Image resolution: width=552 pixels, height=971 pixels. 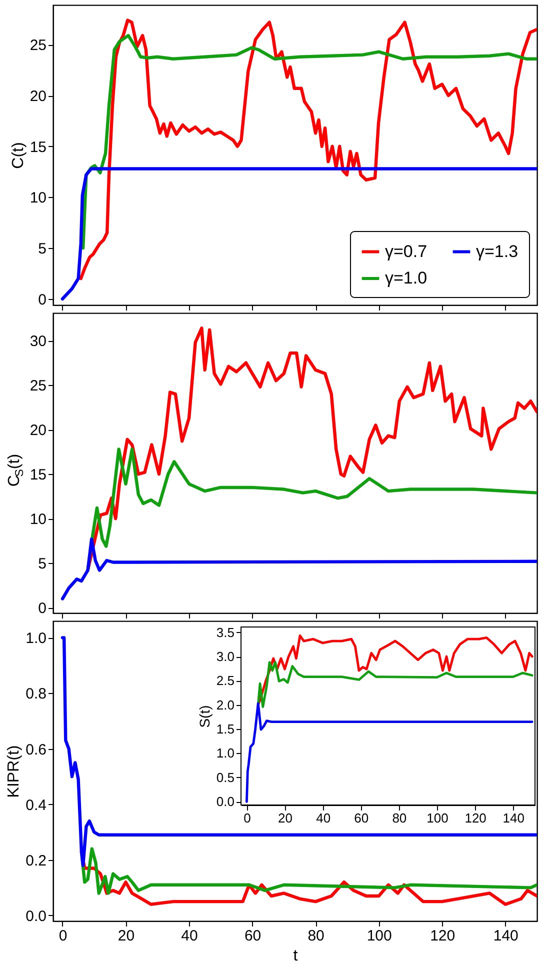 What do you see at coordinates (204, 716) in the screenshot?
I see `y-axis-title: S(t)` at bounding box center [204, 716].